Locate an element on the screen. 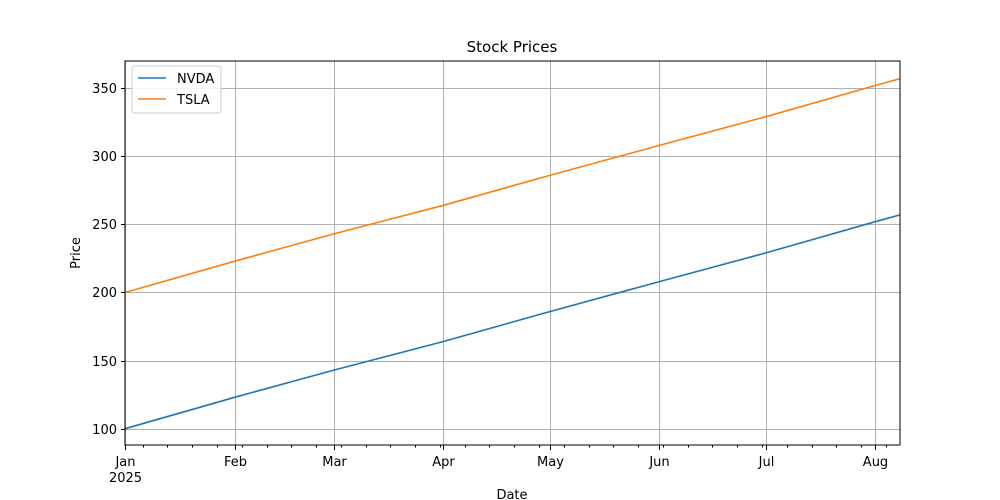 The width and height of the screenshot is (1000, 500). y-tick-label: 300 is located at coordinates (104, 157).